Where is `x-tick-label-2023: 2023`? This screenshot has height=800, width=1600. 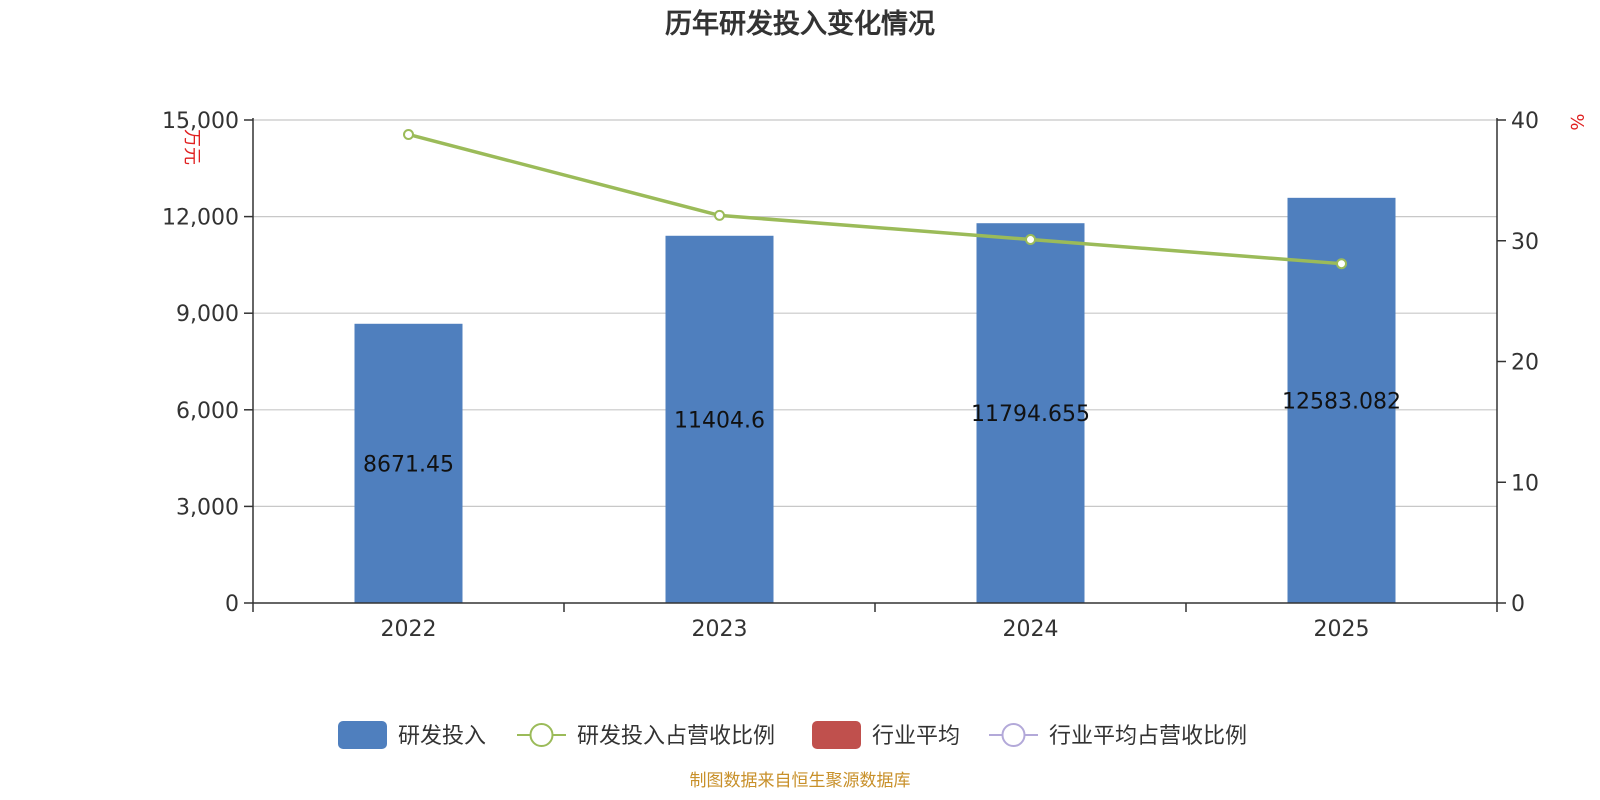 x-tick-label-2023: 2023 is located at coordinates (720, 629).